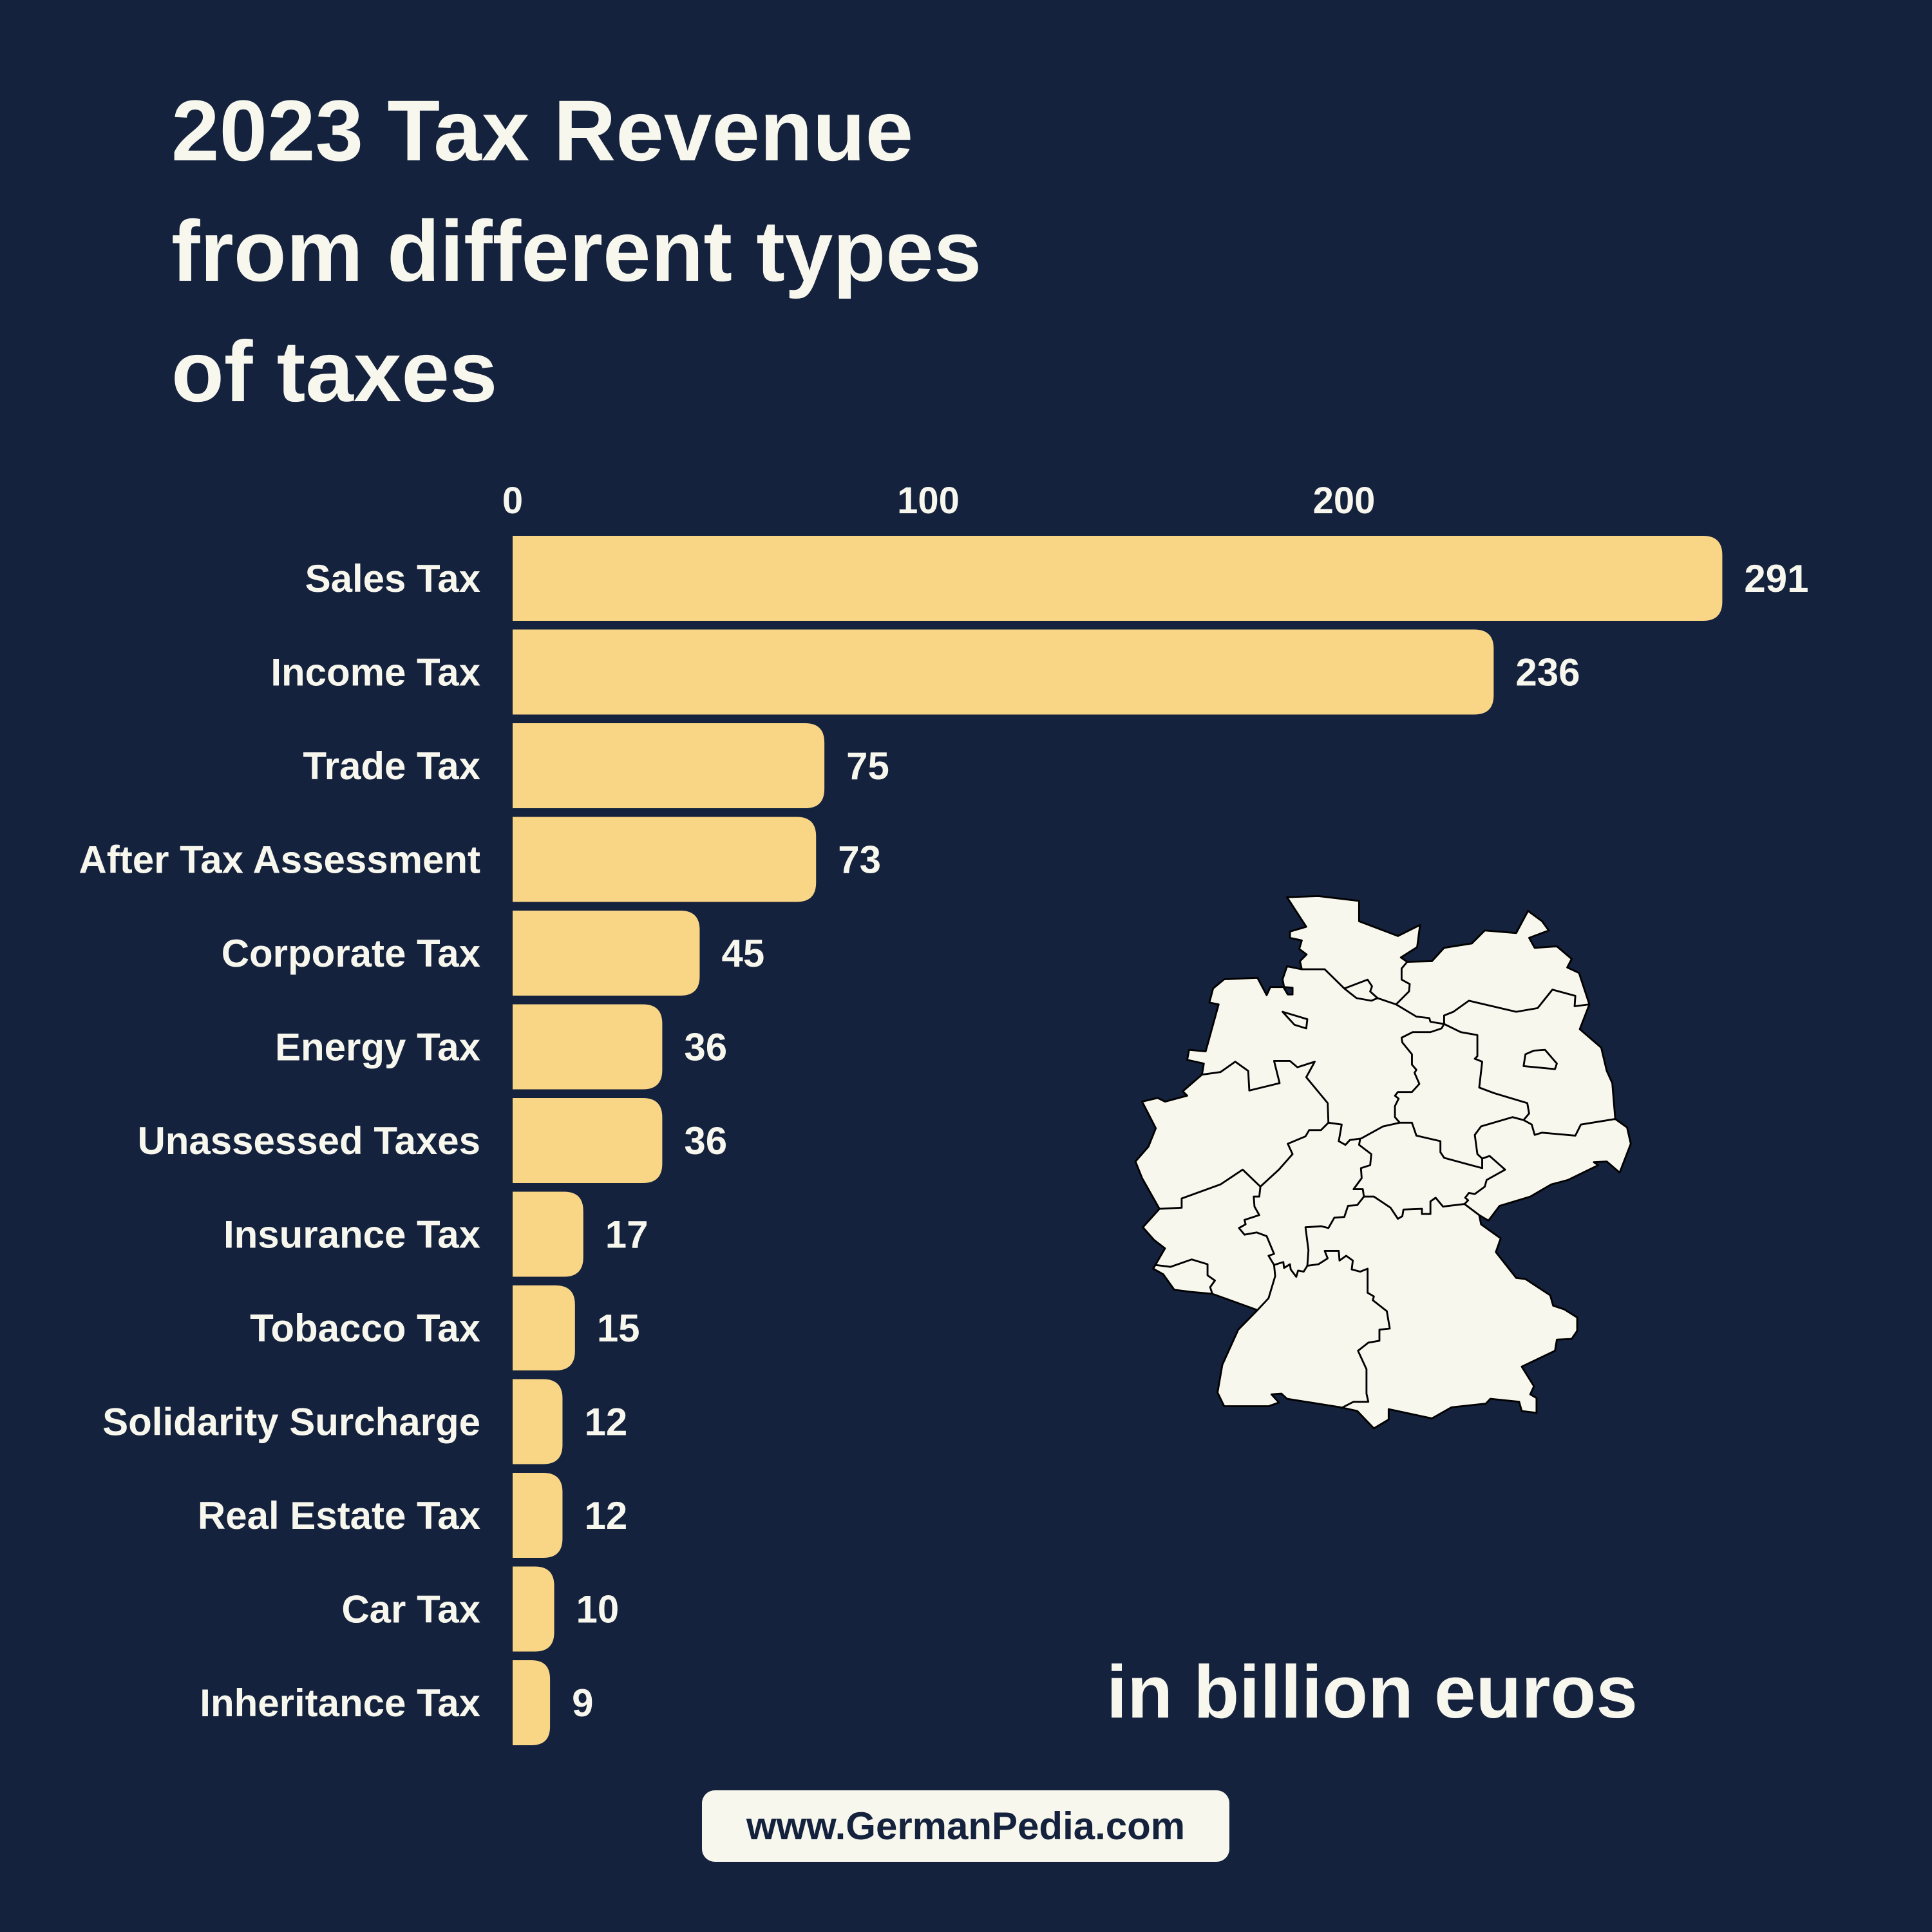 The width and height of the screenshot is (1932, 1932). Describe the element at coordinates (627, 1234) in the screenshot. I see `value-label: 17` at that location.